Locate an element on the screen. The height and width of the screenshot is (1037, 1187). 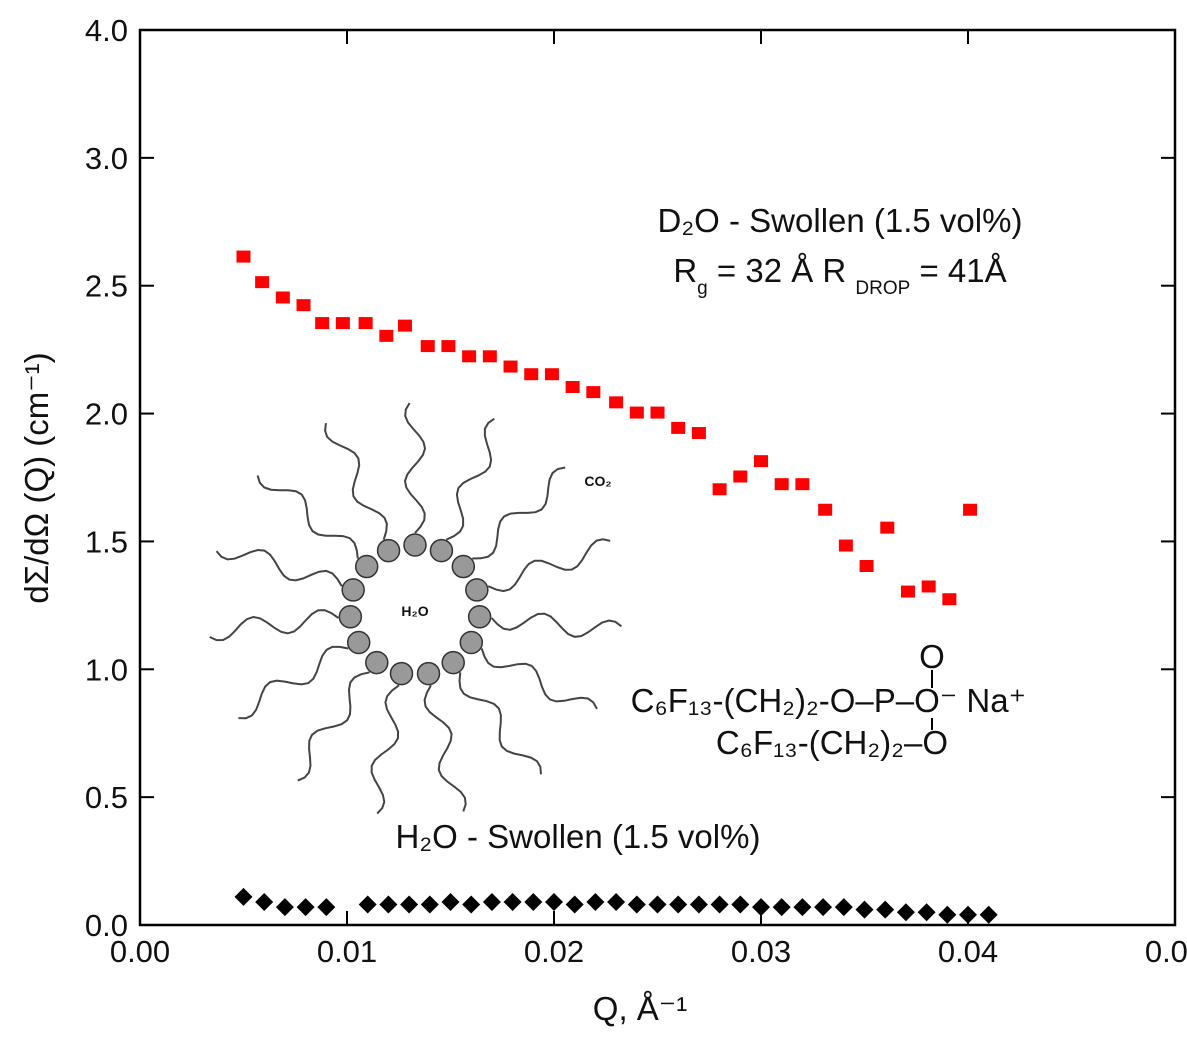
y-tick-label: 0.0 is located at coordinates (106, 925).